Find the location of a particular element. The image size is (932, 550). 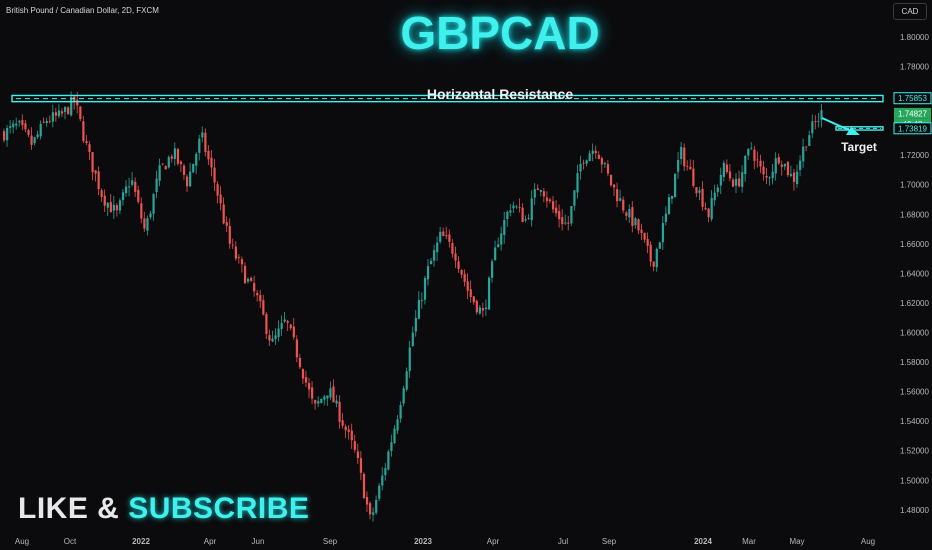

target-arrow-head is located at coordinates (853, 131).